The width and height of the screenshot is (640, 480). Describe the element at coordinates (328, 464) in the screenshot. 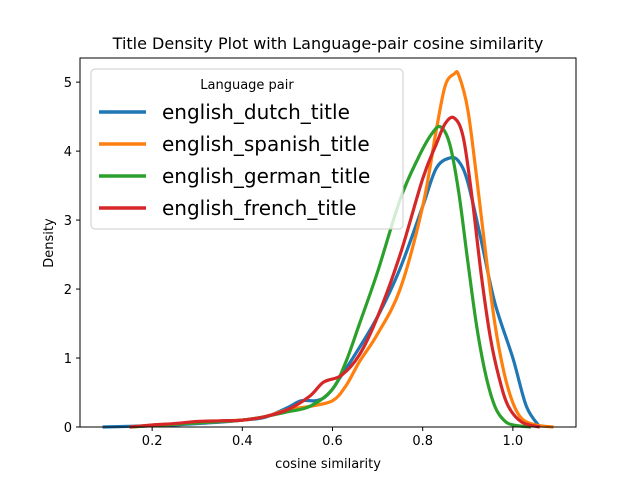

I see `x-axis-label: cosine similarity` at that location.